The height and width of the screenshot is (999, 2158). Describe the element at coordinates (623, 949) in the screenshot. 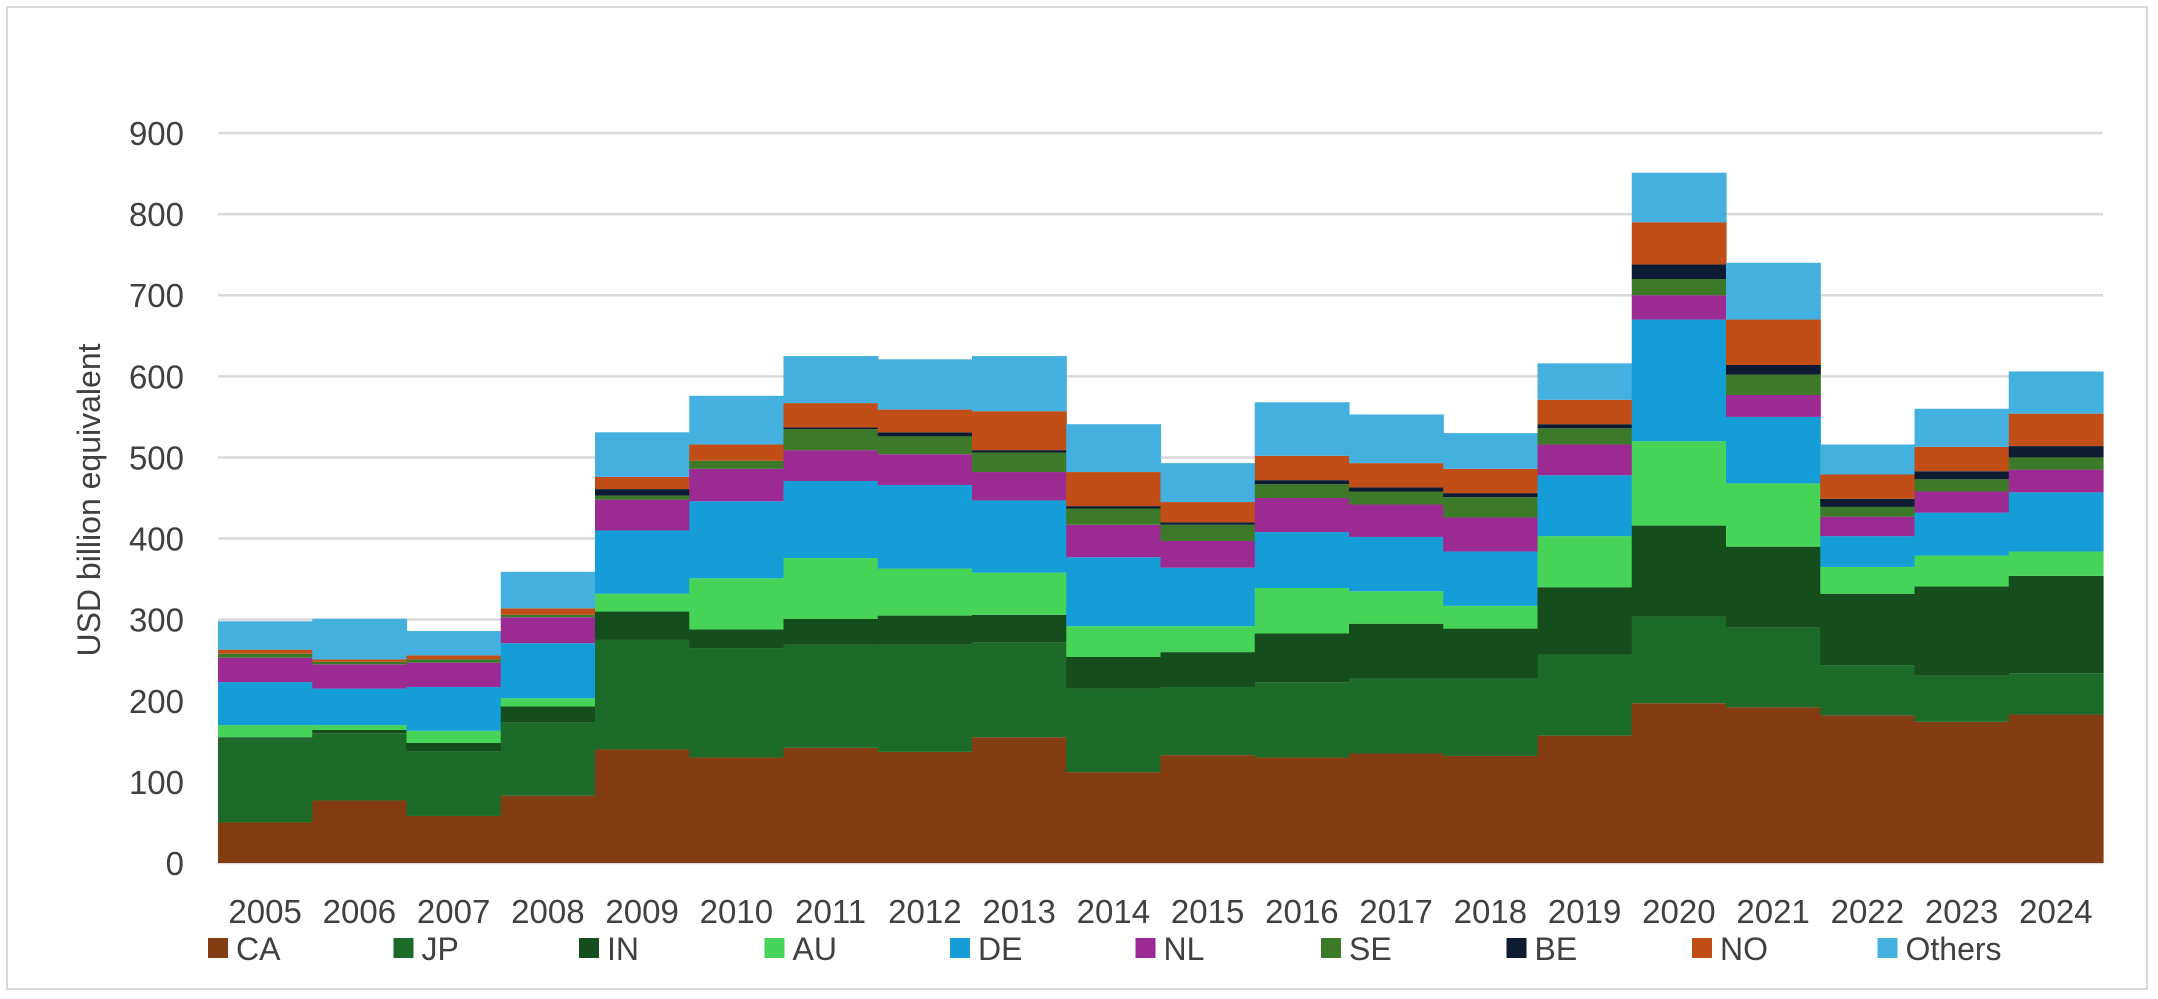

I see `legend-label-in: IN` at that location.